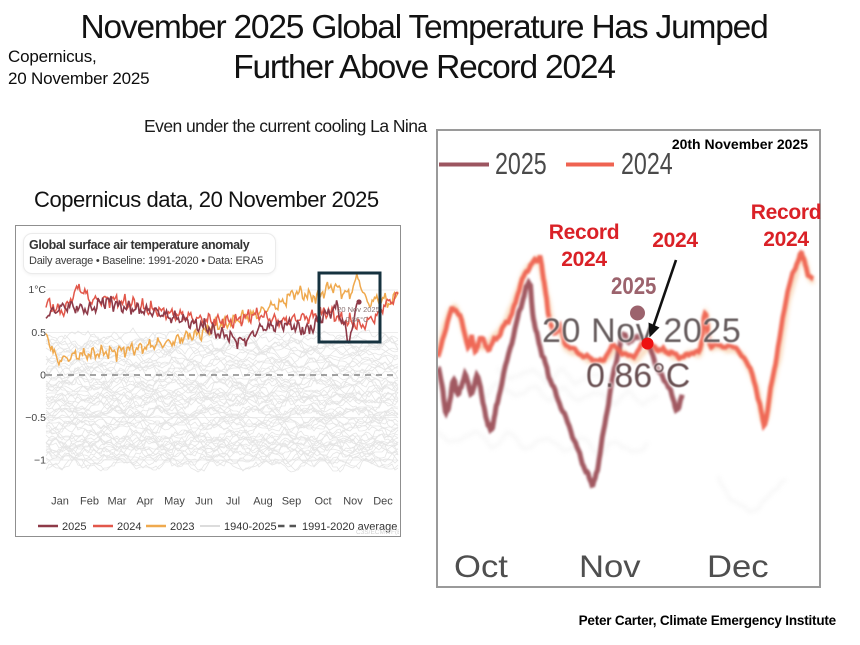 The image size is (860, 645). What do you see at coordinates (43, 376) in the screenshot?
I see `svg-text: 0` at bounding box center [43, 376].